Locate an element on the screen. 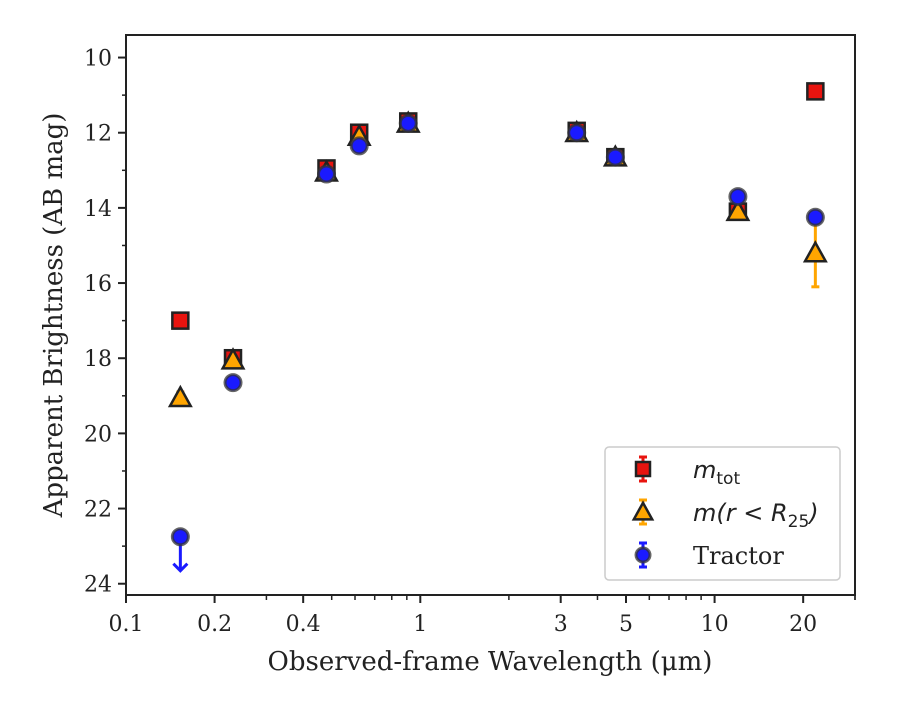 This screenshot has height=705, width=900. y-tick-label: 20 is located at coordinates (98, 434).